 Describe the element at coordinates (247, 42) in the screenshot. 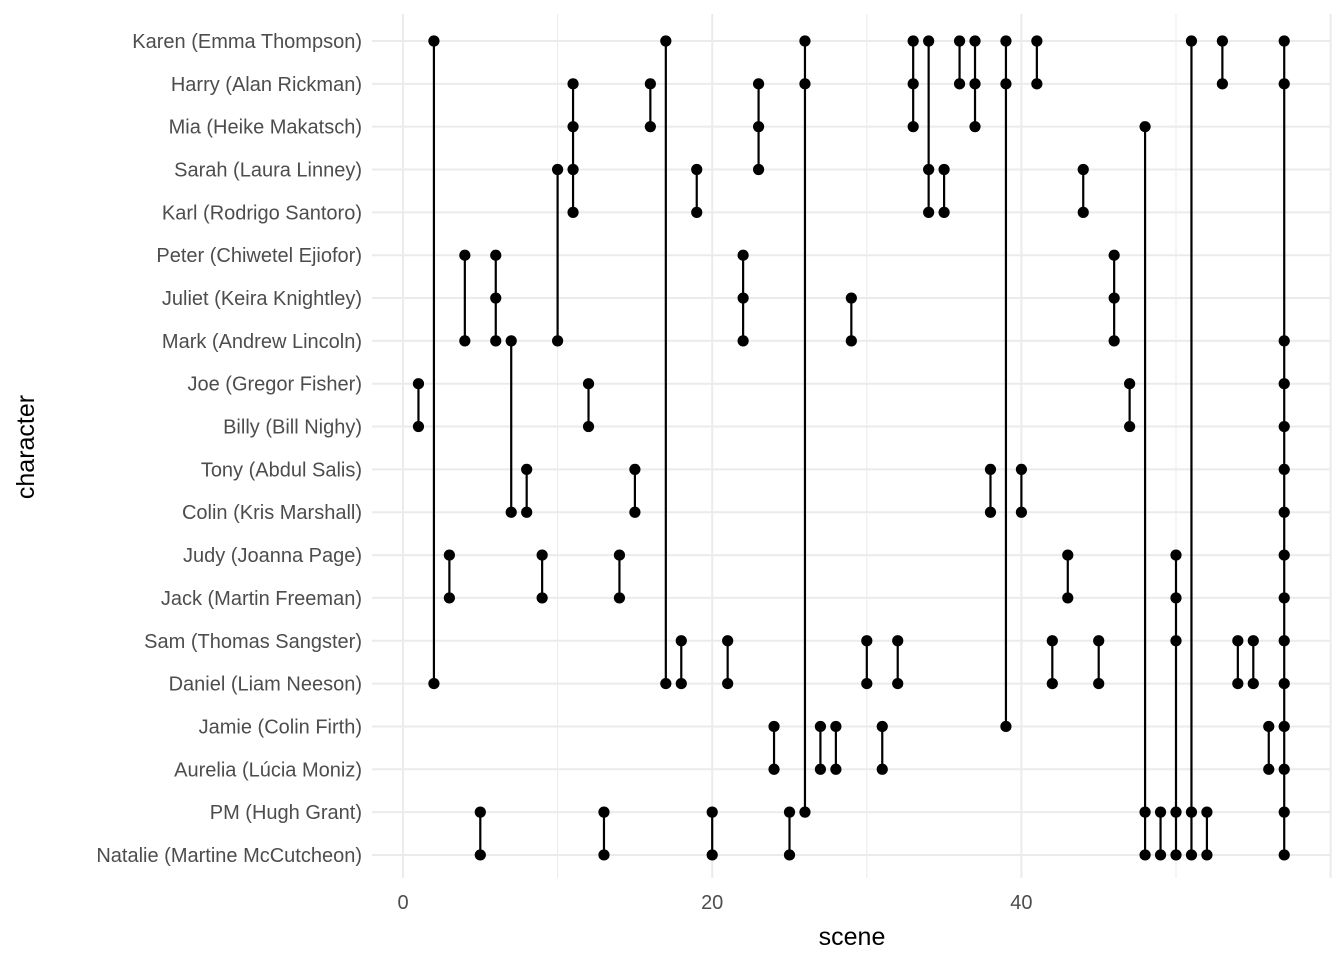

I see `y-tick-label: Karen (Emma Thompson)` at that location.